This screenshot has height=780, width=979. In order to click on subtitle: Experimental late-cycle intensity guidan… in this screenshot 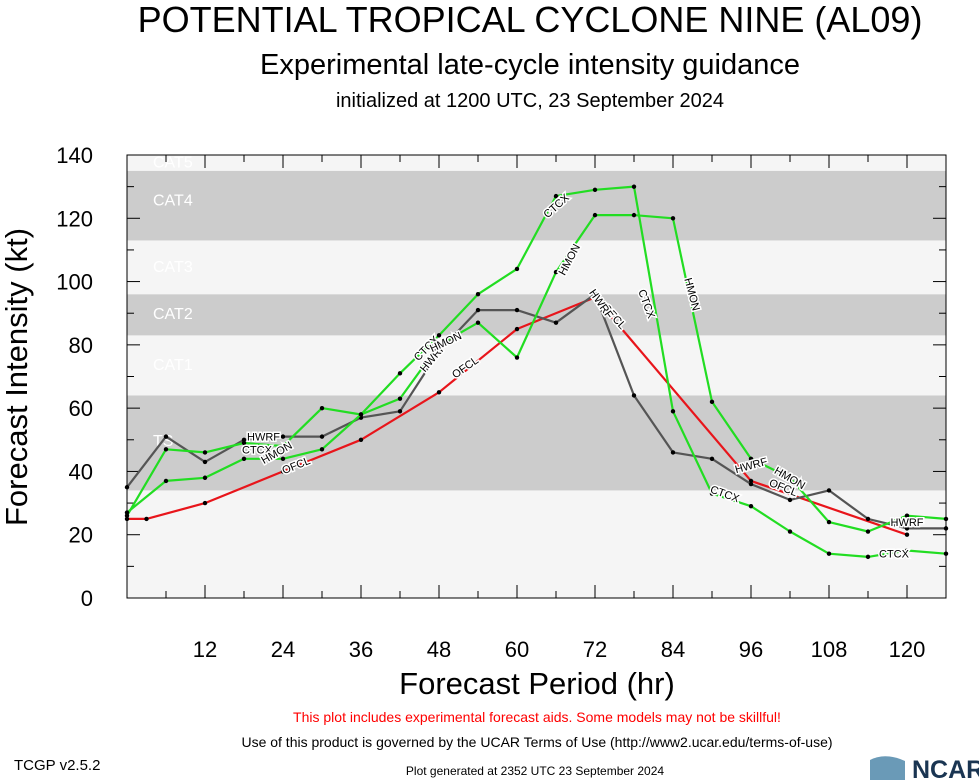, I will do `click(530, 65)`.